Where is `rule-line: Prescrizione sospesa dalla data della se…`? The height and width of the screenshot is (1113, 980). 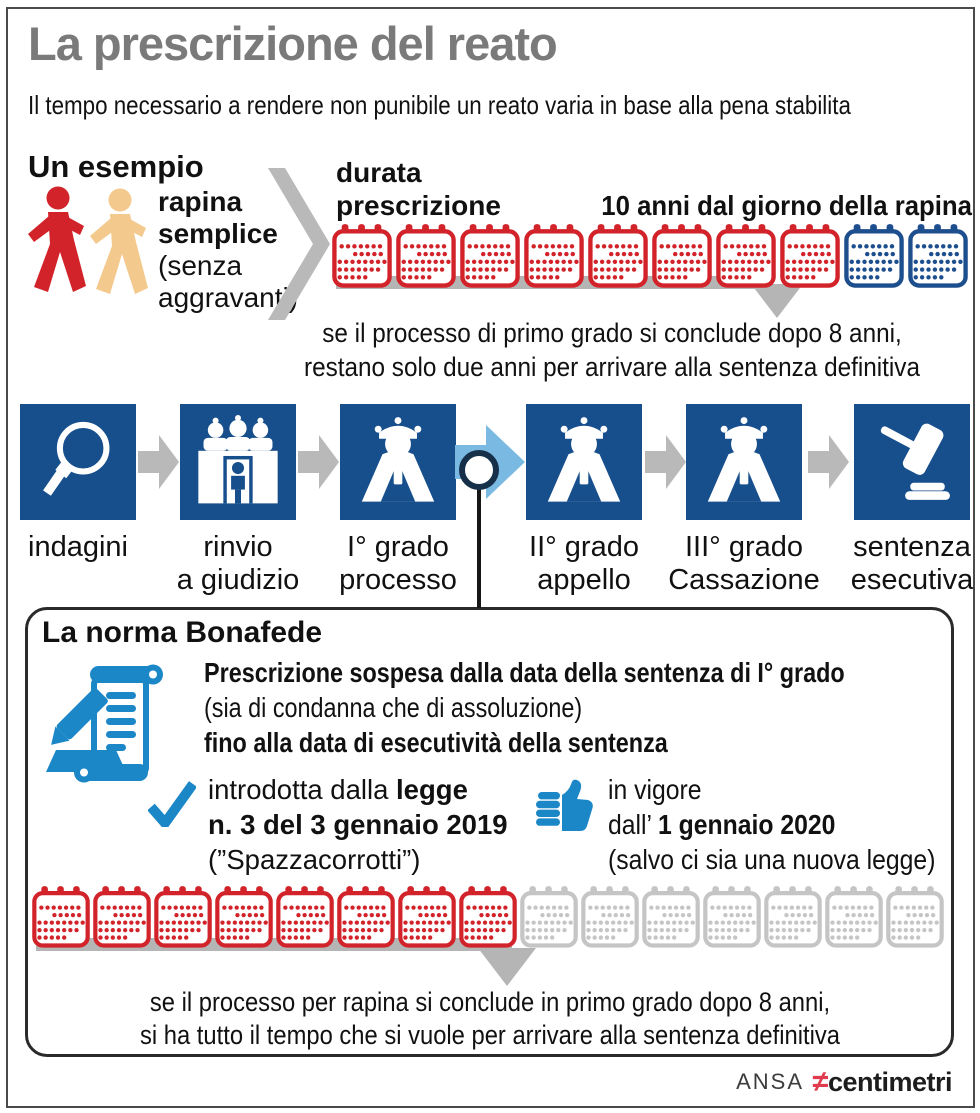 rule-line: Prescrizione sospesa dalla data della se… is located at coordinates (524, 672).